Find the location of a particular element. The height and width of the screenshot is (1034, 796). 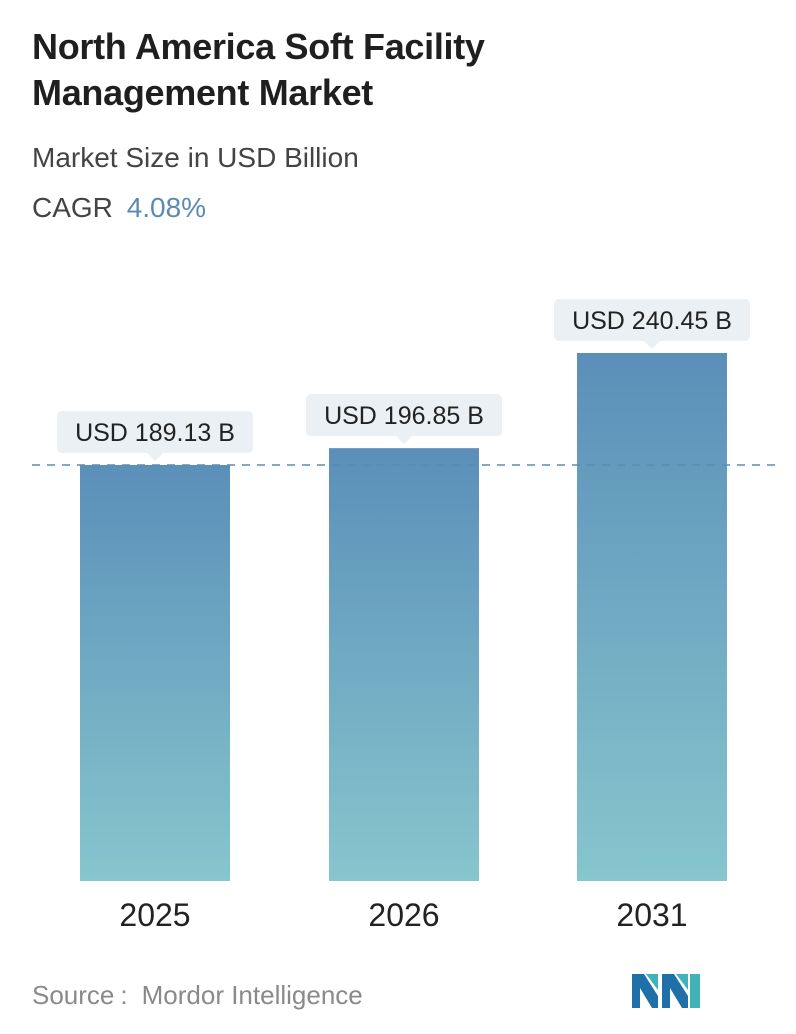

cagr-value: 4.08% is located at coordinates (166, 207).